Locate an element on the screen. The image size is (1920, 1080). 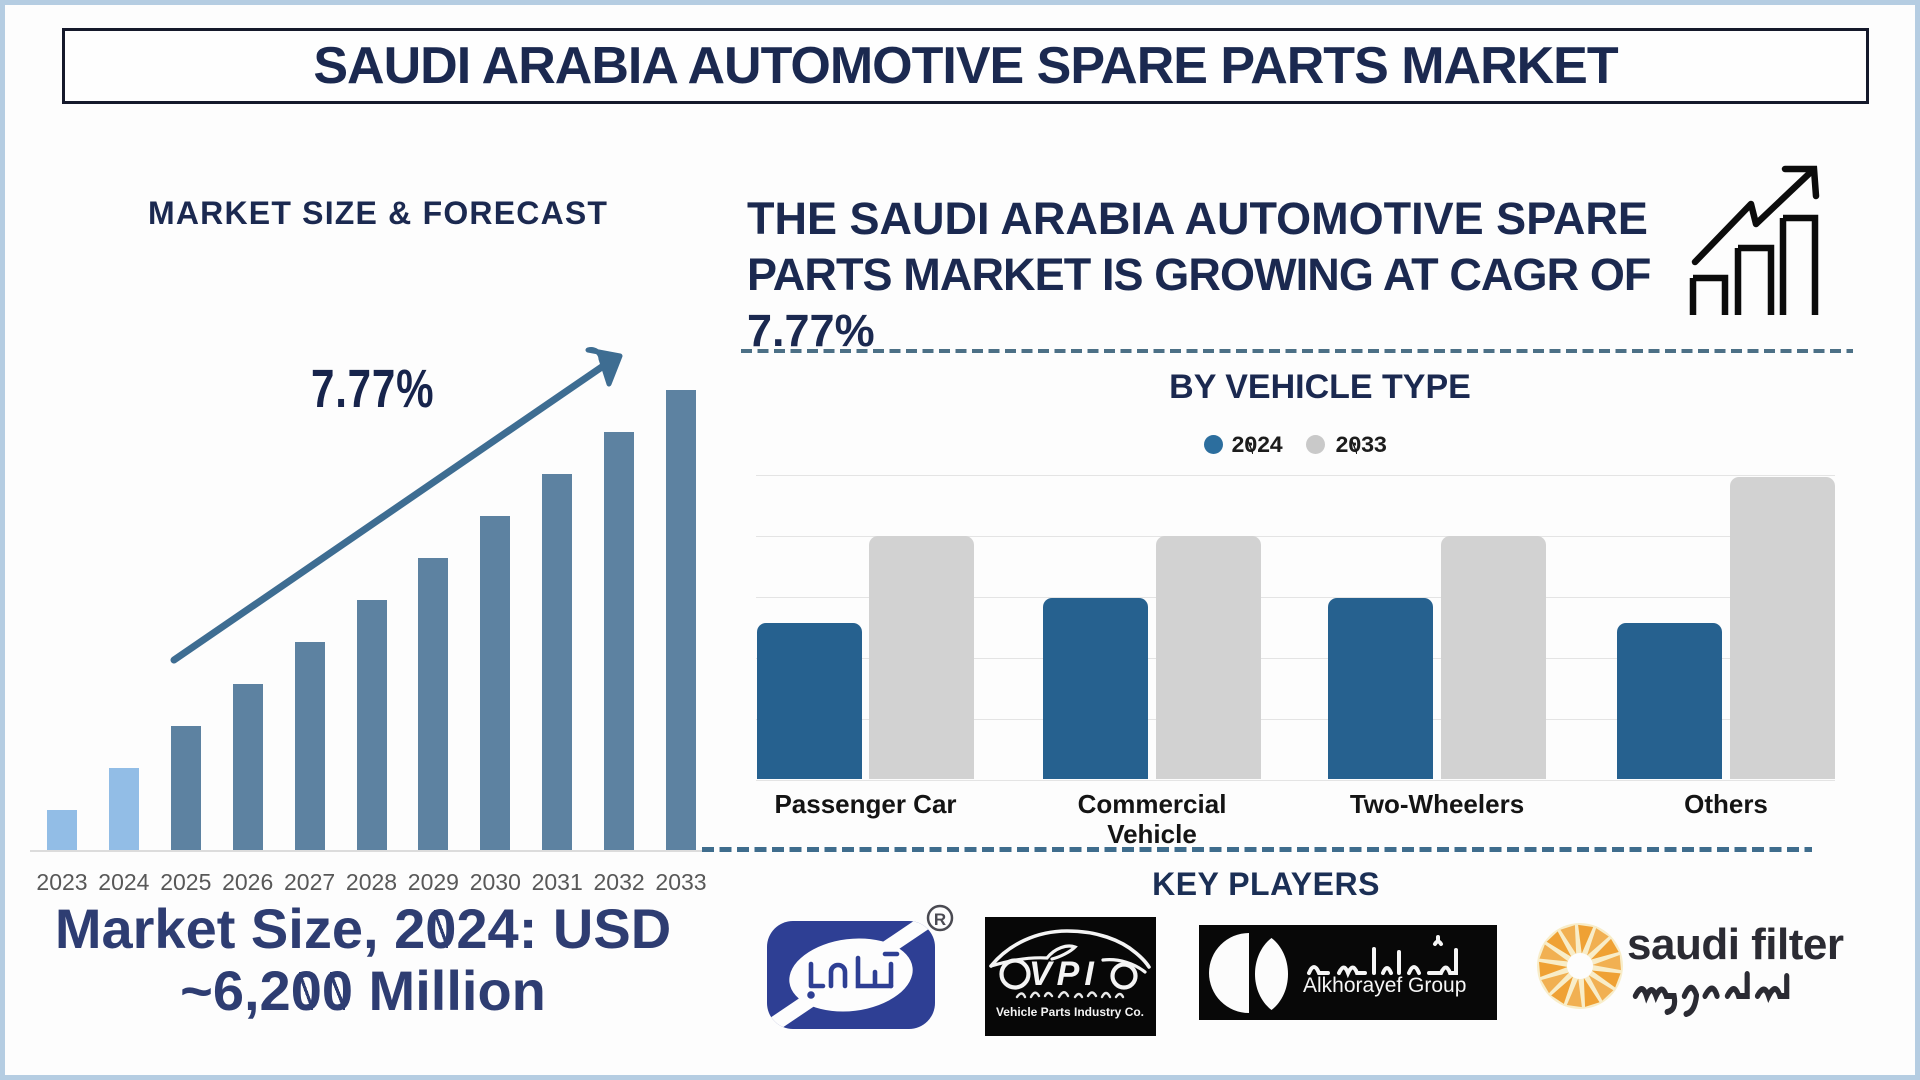
svg-text: Vehicle Parts Industry Co. is located at coordinates (1070, 1012).